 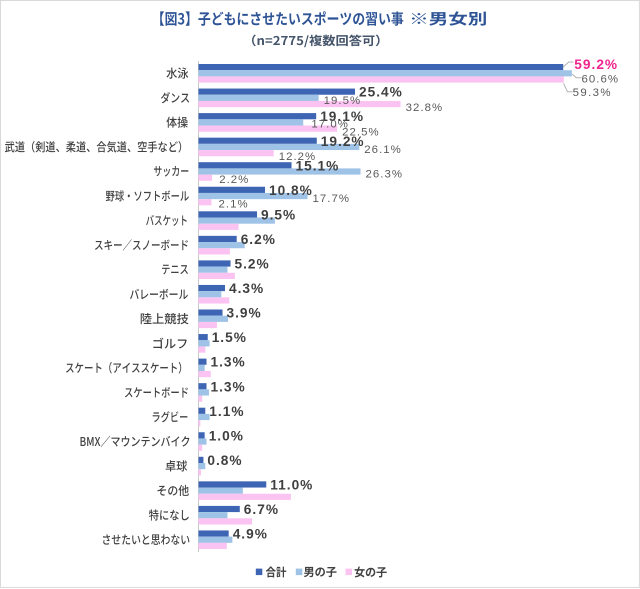 I want to click on svg-text: 32.8%, so click(x=425, y=108).